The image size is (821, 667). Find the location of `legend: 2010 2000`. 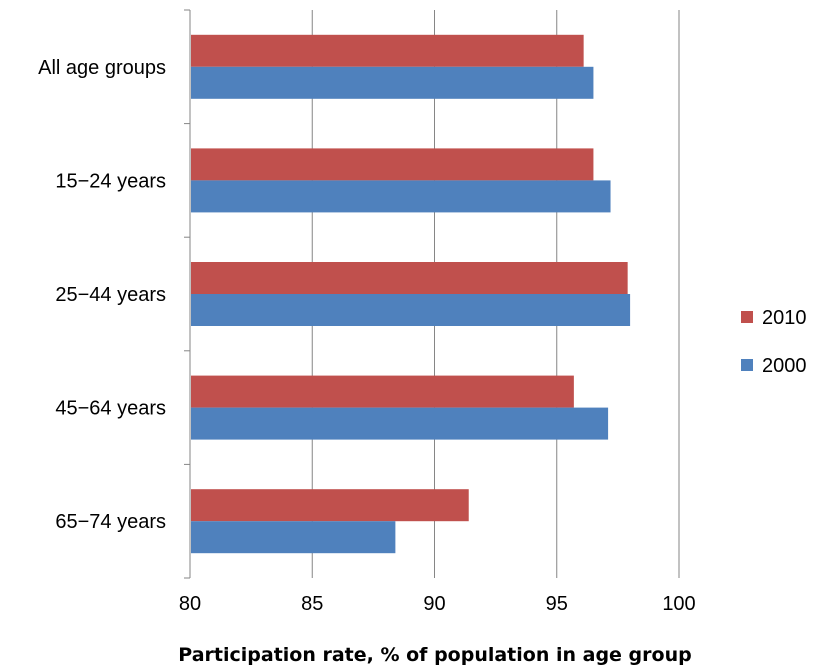

legend: 2010 2000 is located at coordinates (774, 342).